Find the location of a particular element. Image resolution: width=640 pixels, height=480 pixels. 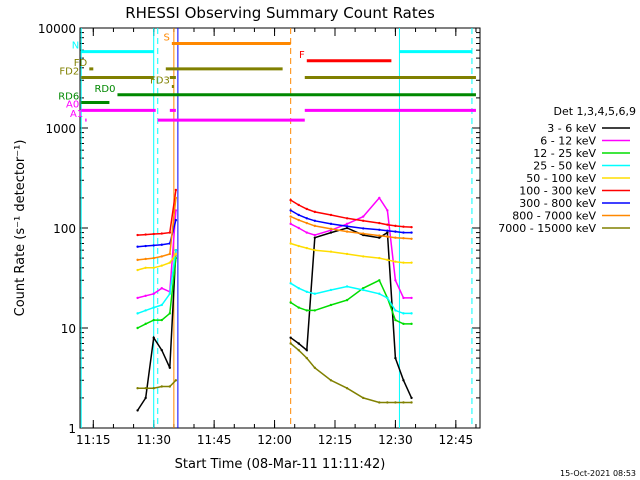

chart-title: RHESSI Observing Summary Count Rates is located at coordinates (280, 13).